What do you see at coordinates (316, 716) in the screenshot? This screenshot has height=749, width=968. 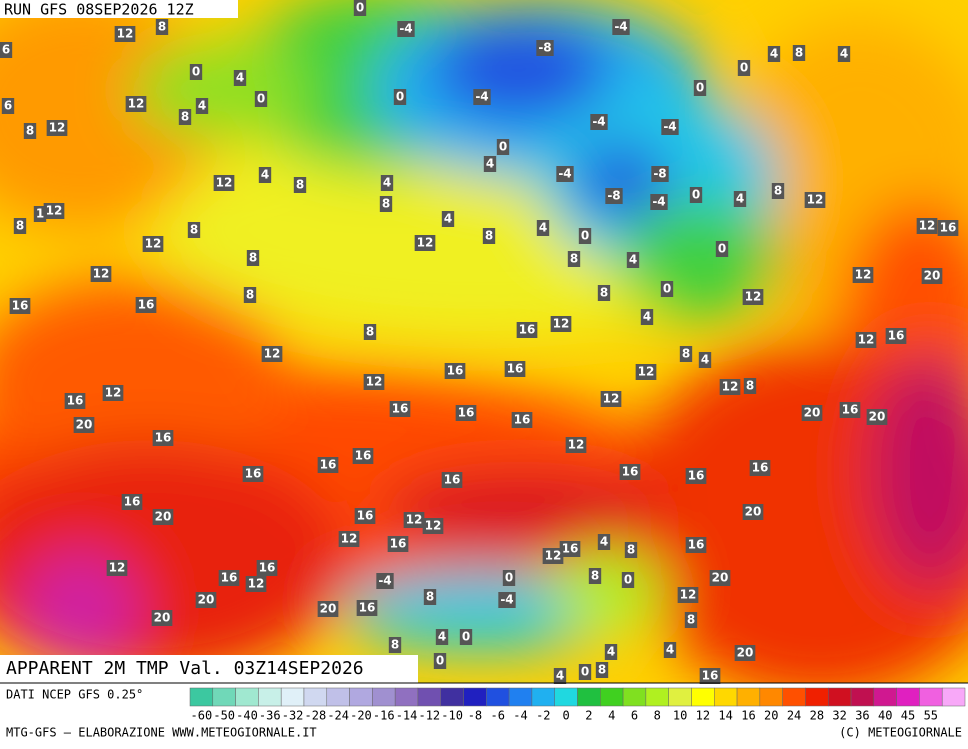 I see `legend-tick-label: -28` at bounding box center [316, 716].